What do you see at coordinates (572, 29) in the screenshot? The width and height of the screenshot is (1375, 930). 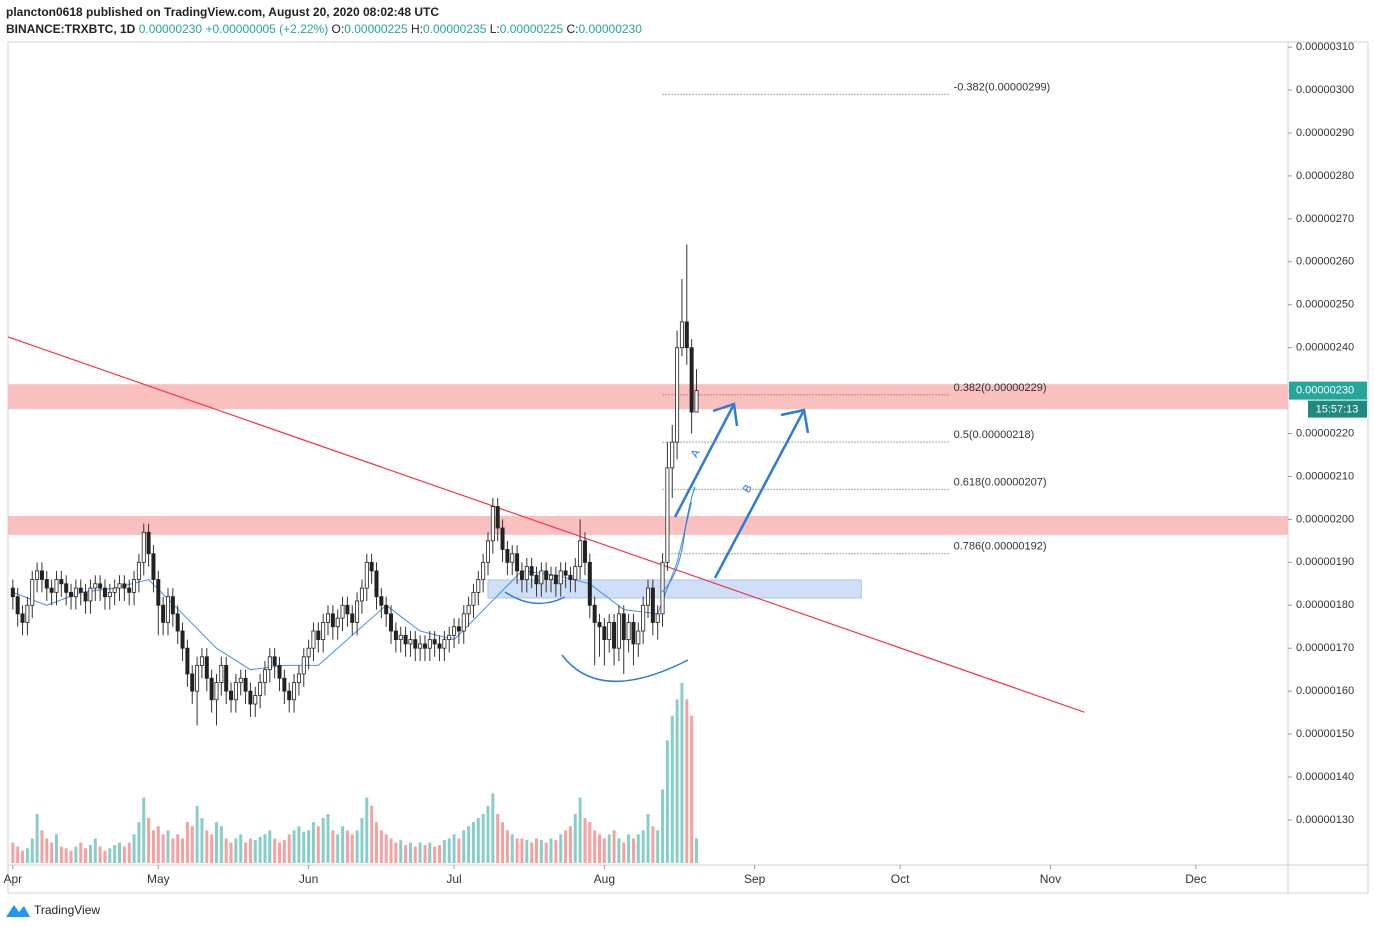 I see `c-label: C:` at bounding box center [572, 29].